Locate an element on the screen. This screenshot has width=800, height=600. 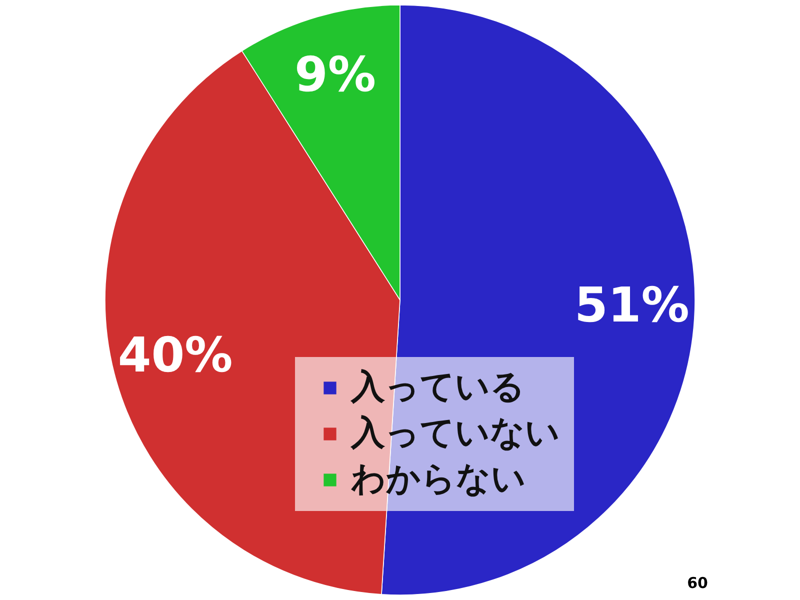
data-label: 9% is located at coordinates (335, 75).